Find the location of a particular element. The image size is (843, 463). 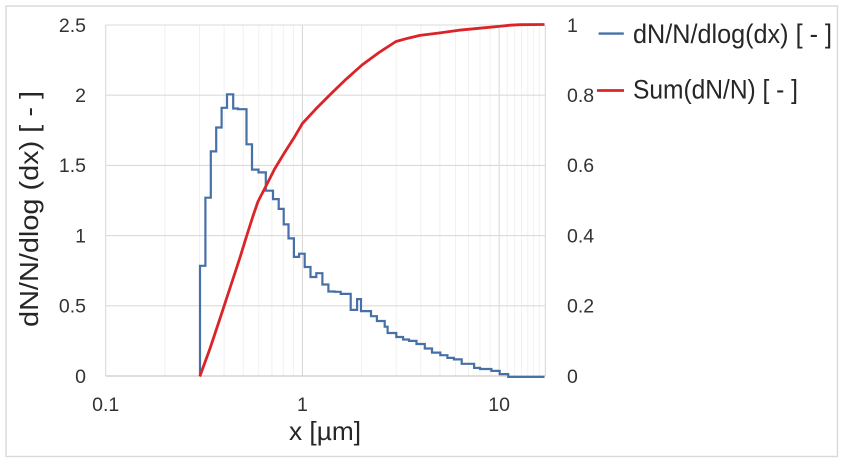

svg-text: 0.4 is located at coordinates (580, 236).